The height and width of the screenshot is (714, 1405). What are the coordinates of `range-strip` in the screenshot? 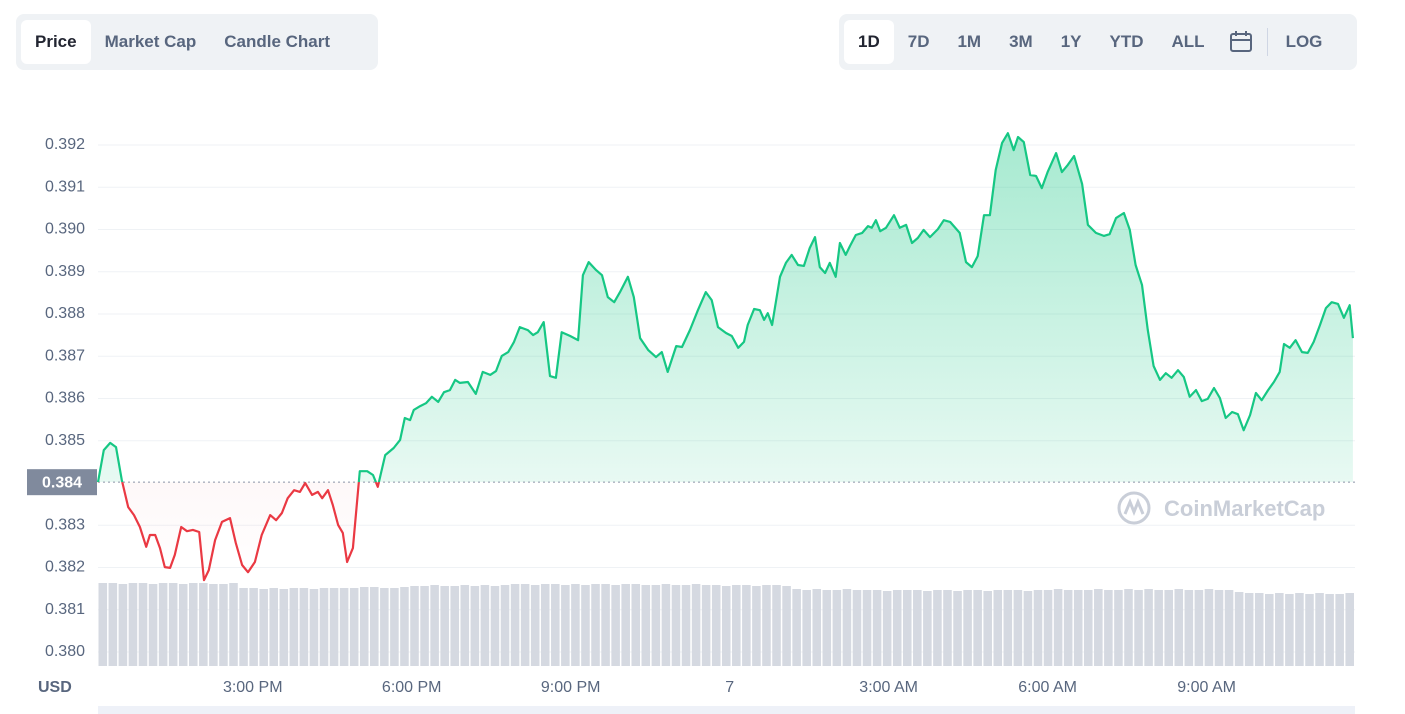 It's located at (726, 710).